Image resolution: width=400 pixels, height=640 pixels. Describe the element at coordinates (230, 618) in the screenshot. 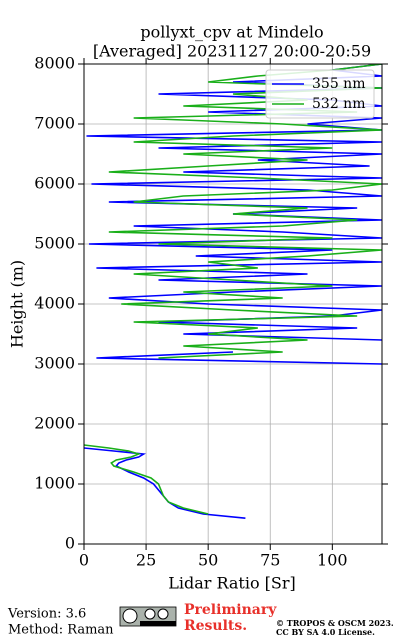

I see `preliminary-note: Preliminary Results.` at that location.